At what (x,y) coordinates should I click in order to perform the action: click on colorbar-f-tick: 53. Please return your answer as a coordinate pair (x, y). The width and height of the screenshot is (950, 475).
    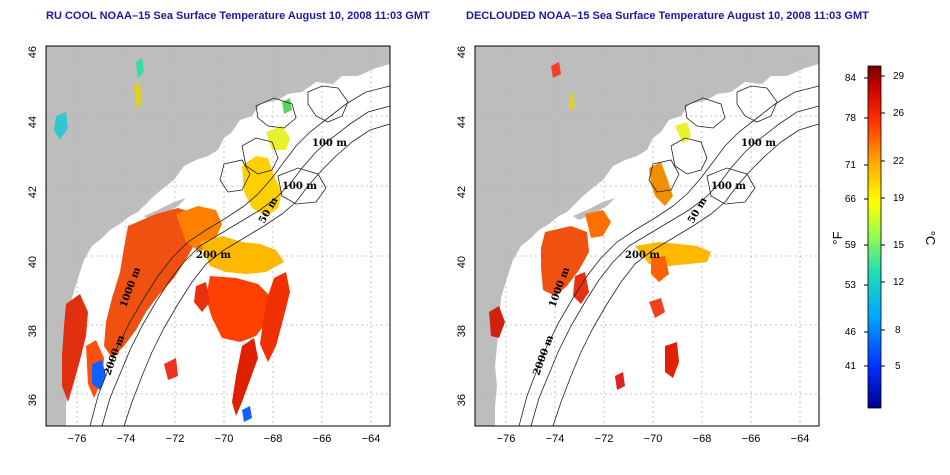
    Looking at the image, I should click on (851, 285).